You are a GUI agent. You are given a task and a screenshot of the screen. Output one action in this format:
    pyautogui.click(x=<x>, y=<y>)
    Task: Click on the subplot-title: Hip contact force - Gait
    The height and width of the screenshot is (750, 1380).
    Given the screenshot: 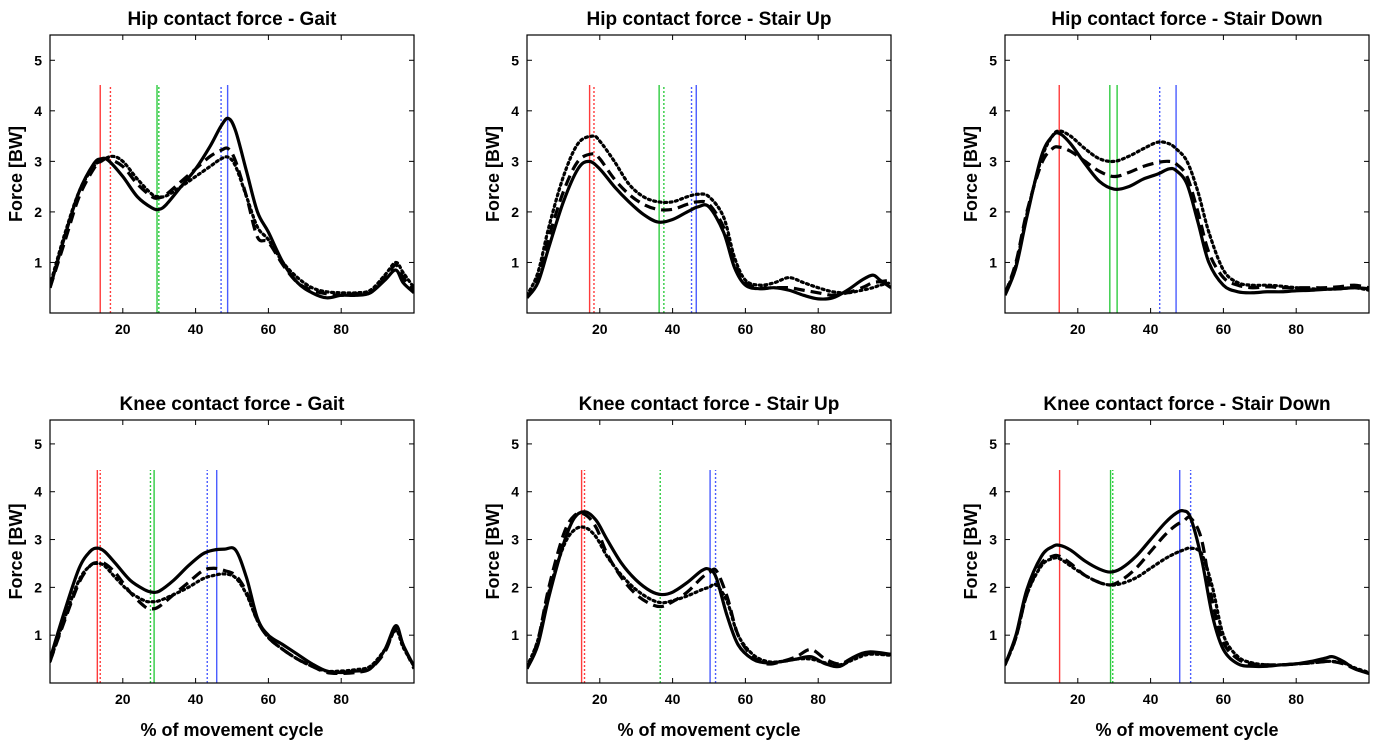 What is the action you would take?
    pyautogui.click(x=232, y=19)
    